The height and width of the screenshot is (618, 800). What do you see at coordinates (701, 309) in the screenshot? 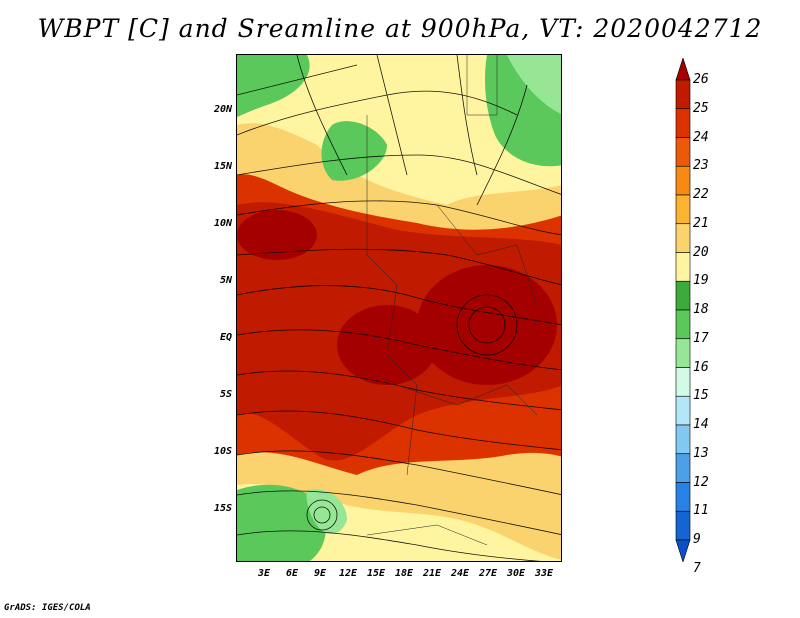
I see `colorbar-level-label: 18` at bounding box center [701, 309].